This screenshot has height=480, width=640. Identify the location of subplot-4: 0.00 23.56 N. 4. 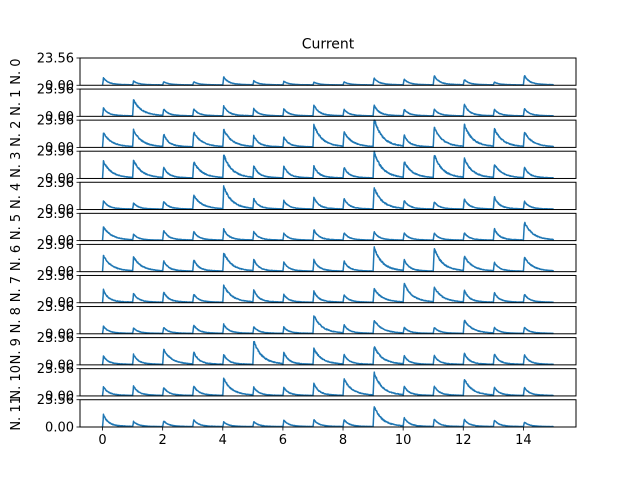
(293, 197).